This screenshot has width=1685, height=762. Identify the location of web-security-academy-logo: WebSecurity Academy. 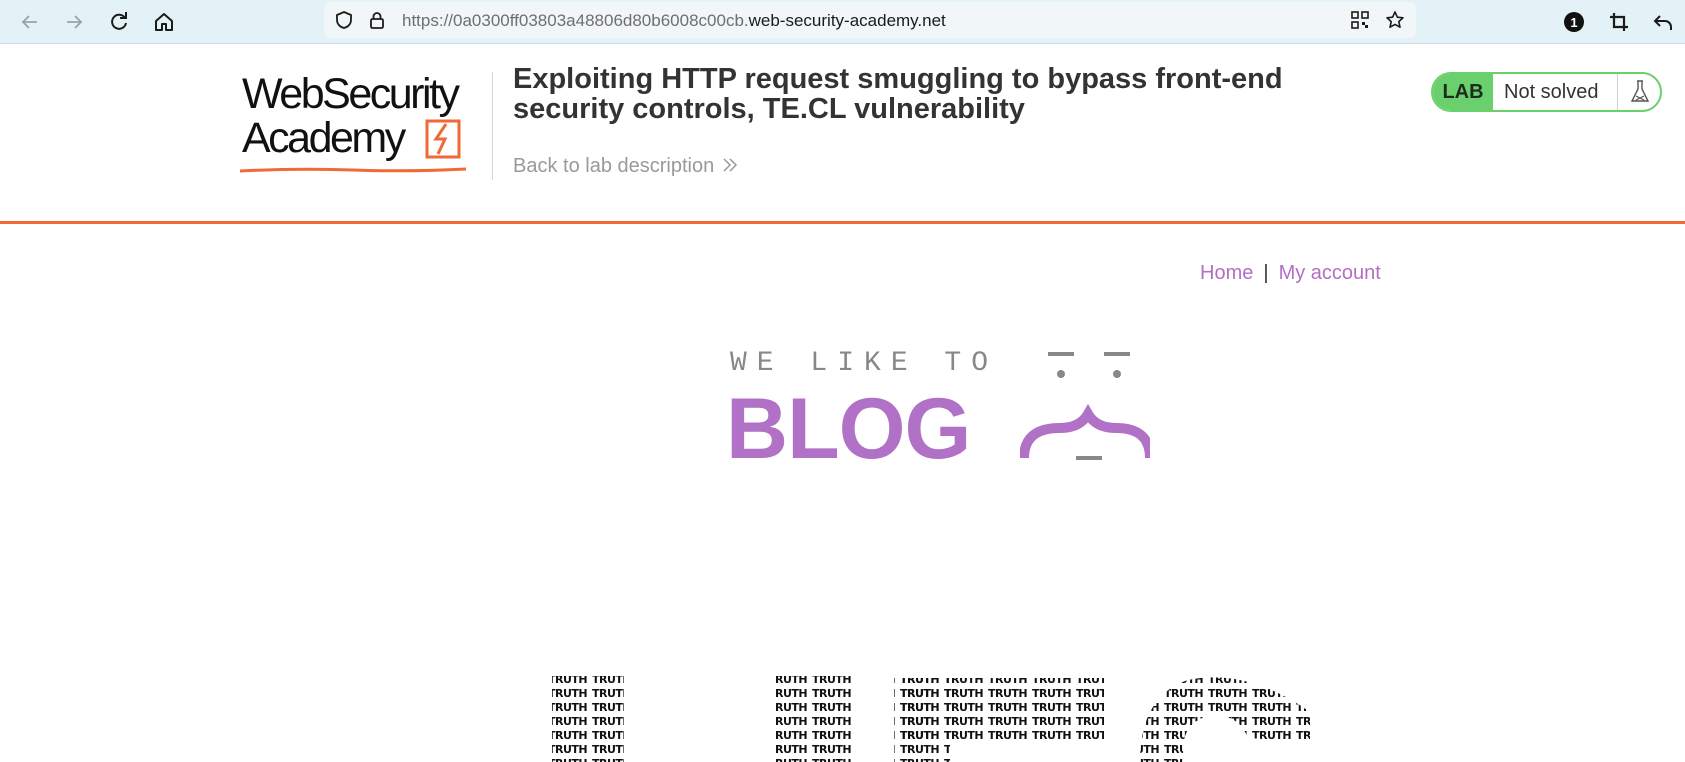
(364, 122).